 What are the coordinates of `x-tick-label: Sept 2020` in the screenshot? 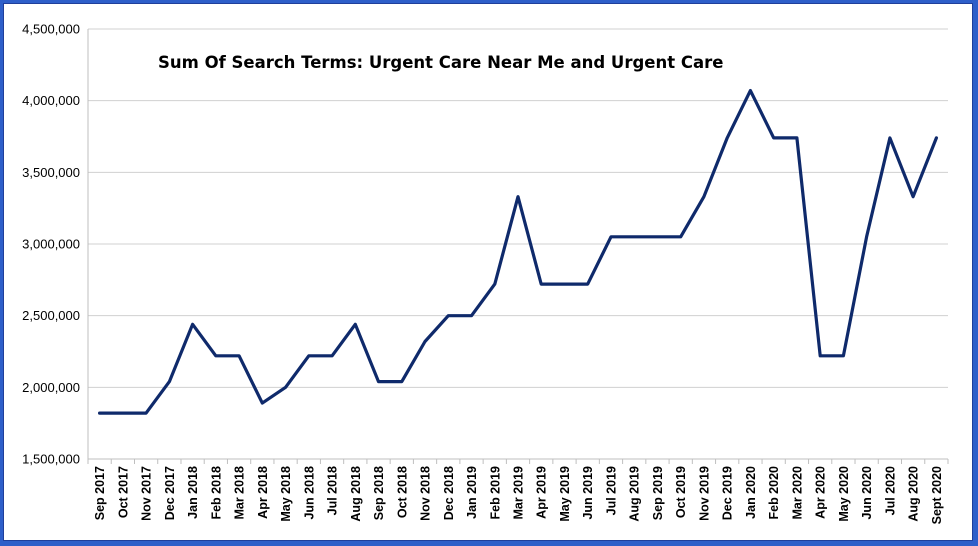 It's located at (937, 495).